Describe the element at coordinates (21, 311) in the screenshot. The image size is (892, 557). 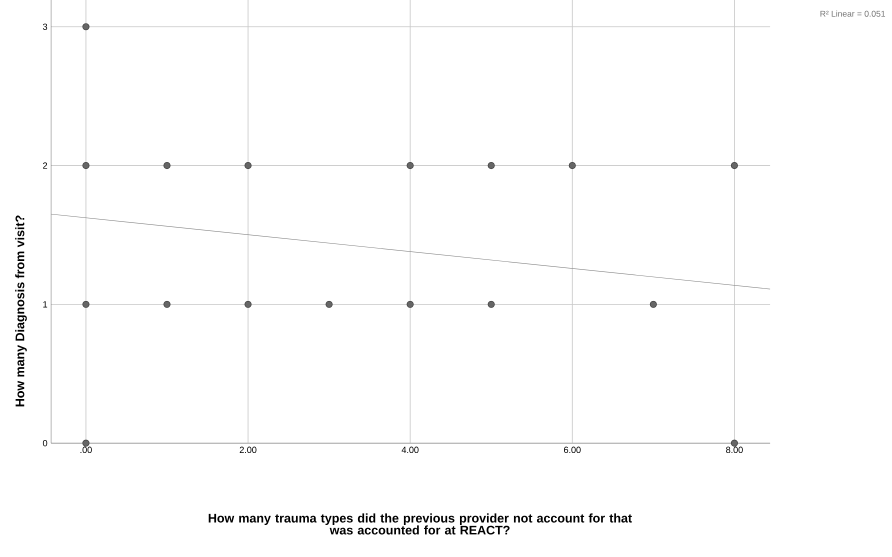
I see `y-axis-title: How many Diagnosis from visit?` at that location.